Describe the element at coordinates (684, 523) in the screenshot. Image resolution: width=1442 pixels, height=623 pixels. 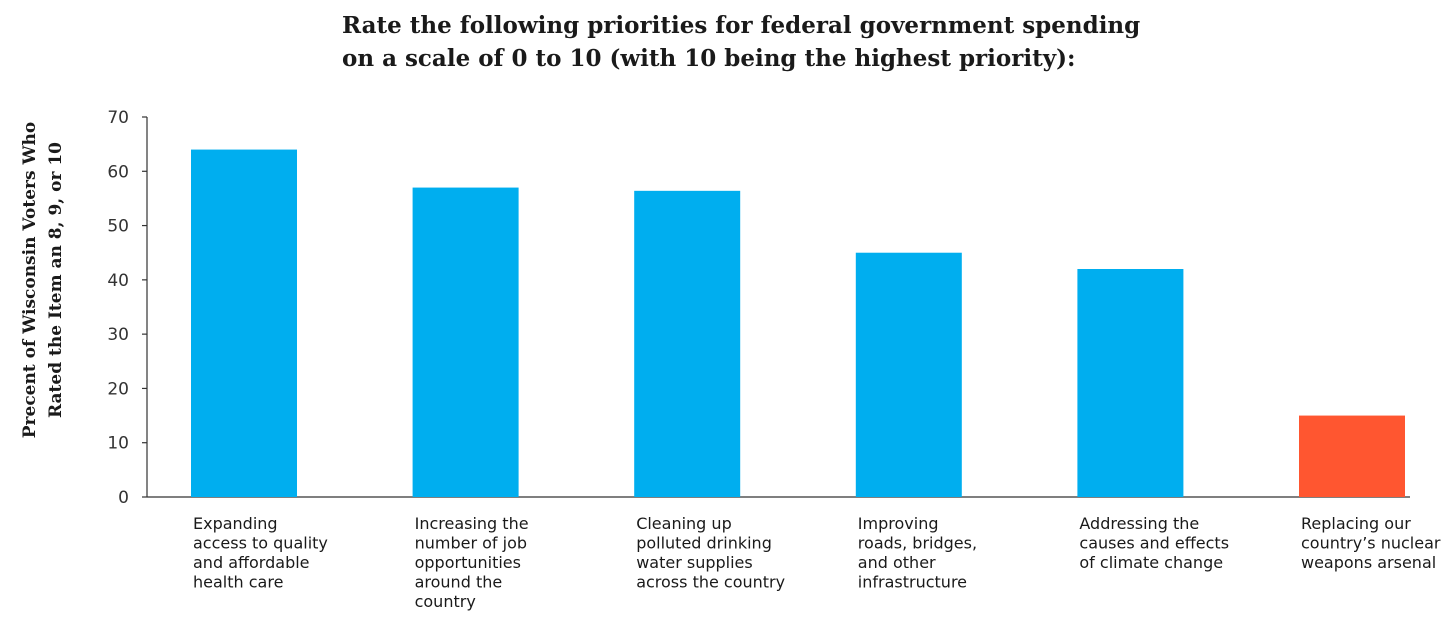
I see `x-category-label-line: Cleaning up` at that location.